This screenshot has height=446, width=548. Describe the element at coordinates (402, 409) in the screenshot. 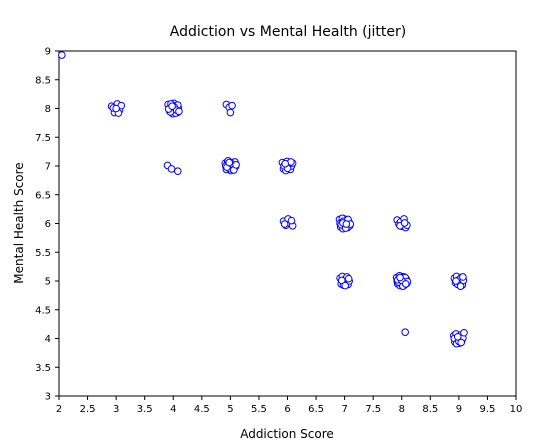

I see `x-tick-label: 8` at that location.